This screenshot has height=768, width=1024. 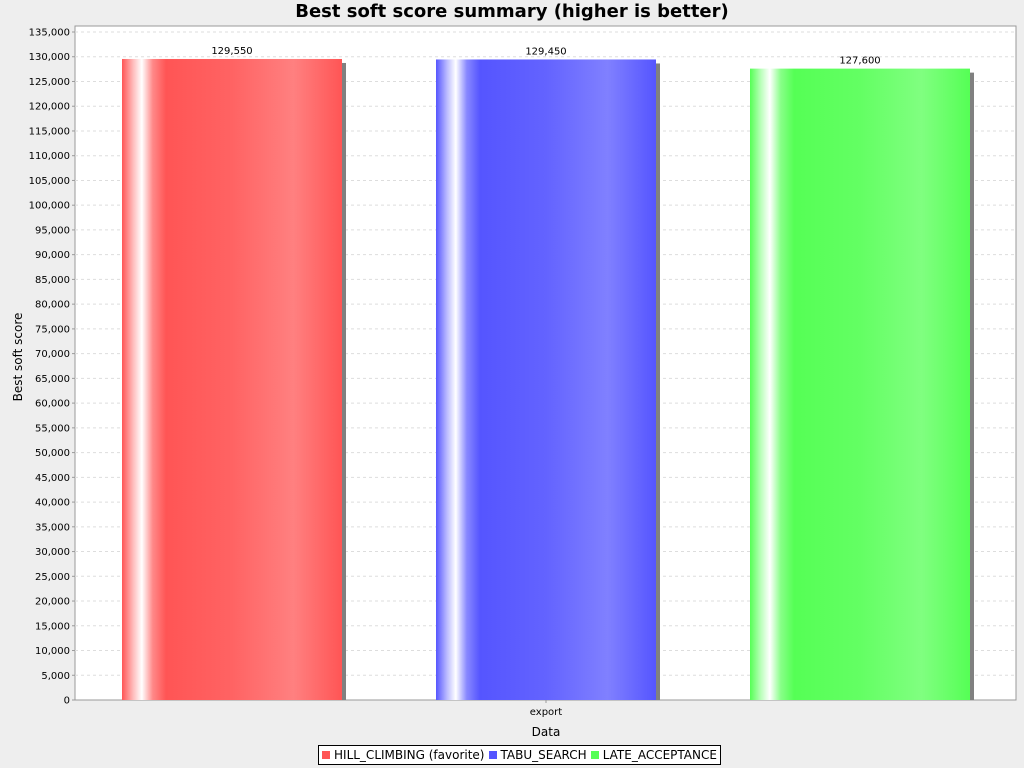 What do you see at coordinates (52, 329) in the screenshot?
I see `y-tick-label: 75,000` at bounding box center [52, 329].